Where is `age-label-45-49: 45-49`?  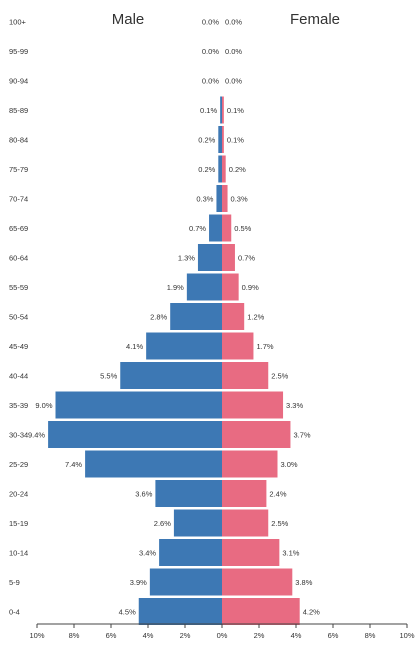 age-label-45-49: 45-49 is located at coordinates (18, 346).